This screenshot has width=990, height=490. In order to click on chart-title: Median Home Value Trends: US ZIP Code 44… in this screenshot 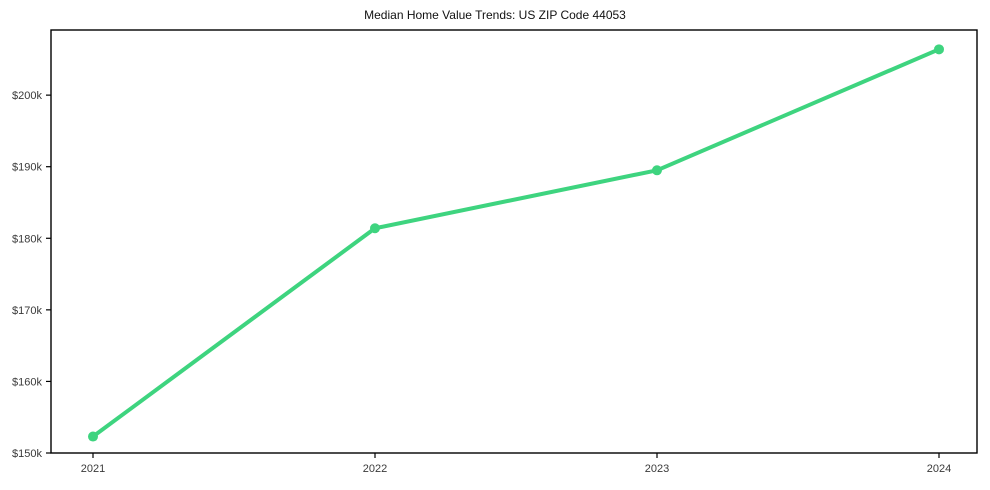, I will do `click(495, 15)`.